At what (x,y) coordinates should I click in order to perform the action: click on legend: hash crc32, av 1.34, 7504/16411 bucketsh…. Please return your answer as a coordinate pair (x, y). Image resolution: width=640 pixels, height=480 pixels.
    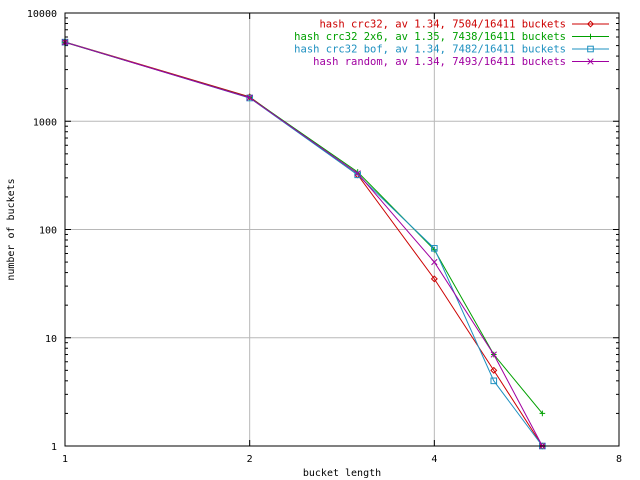
    Looking at the image, I should click on (451, 43).